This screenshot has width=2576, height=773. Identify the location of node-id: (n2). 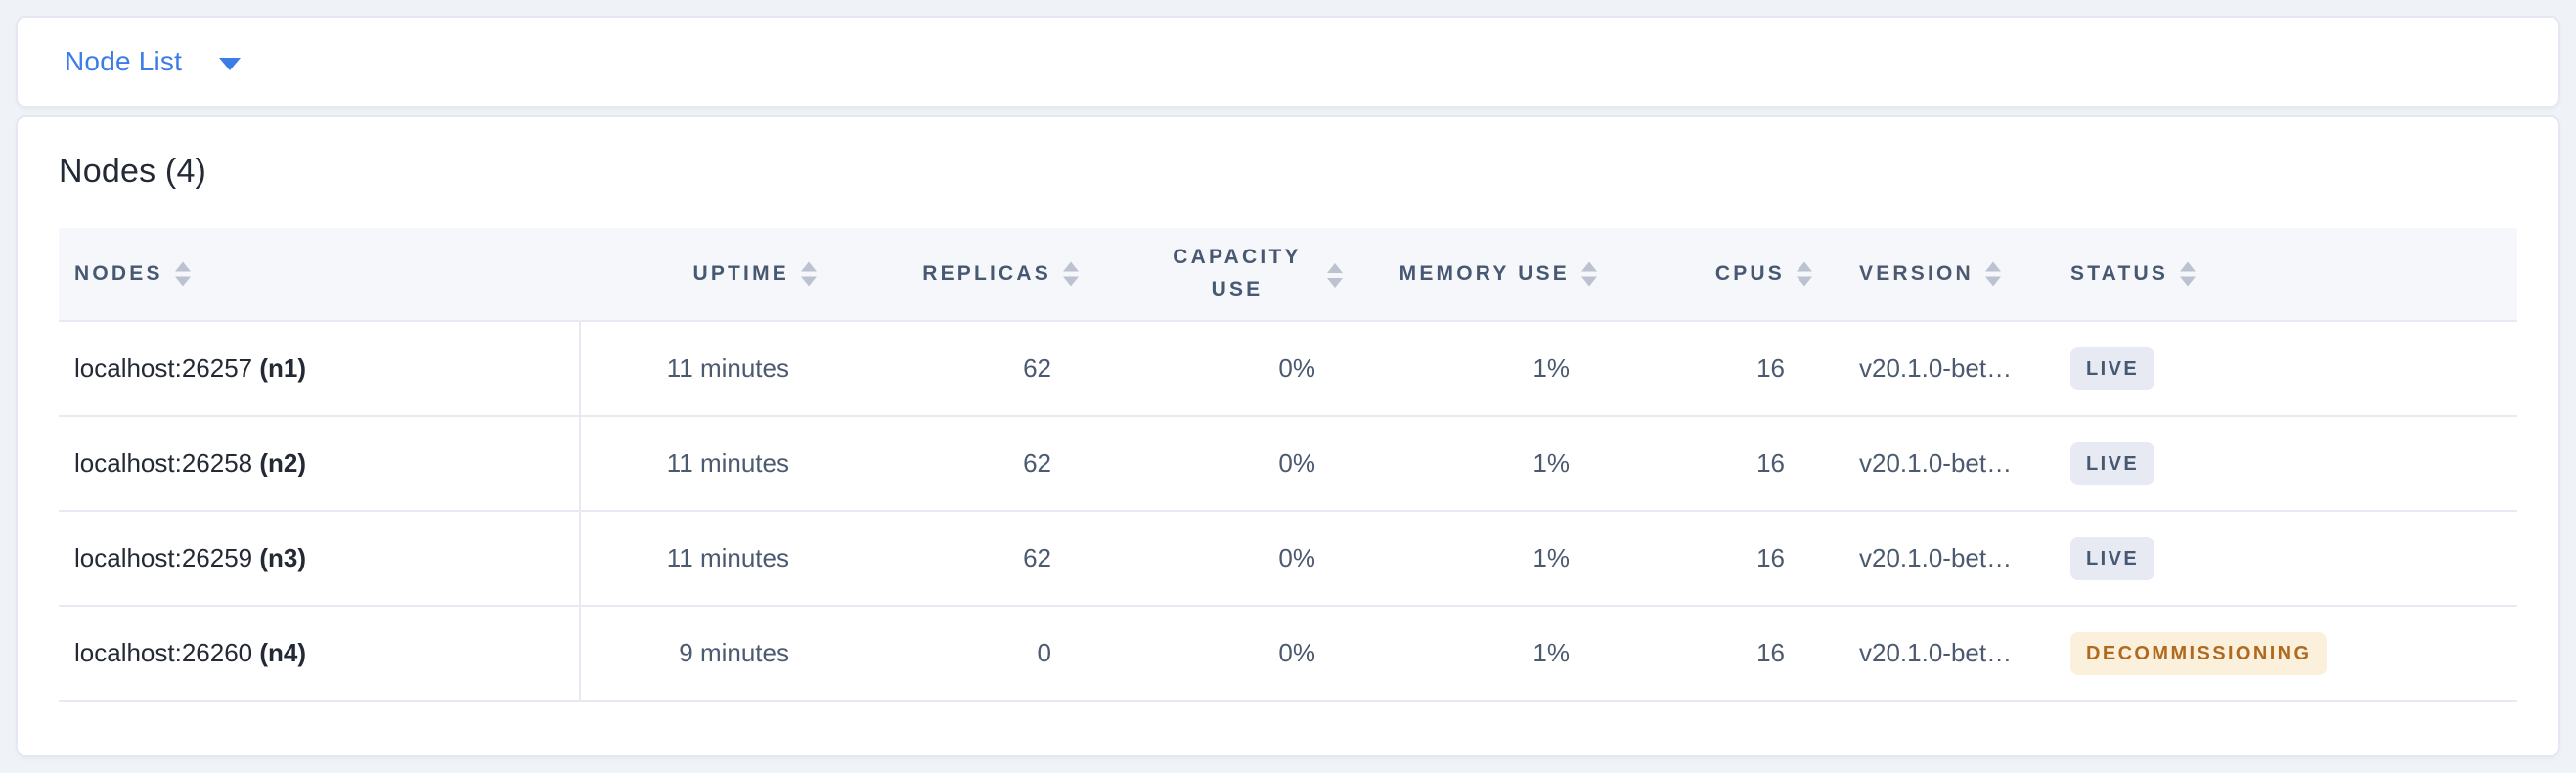
(283, 463).